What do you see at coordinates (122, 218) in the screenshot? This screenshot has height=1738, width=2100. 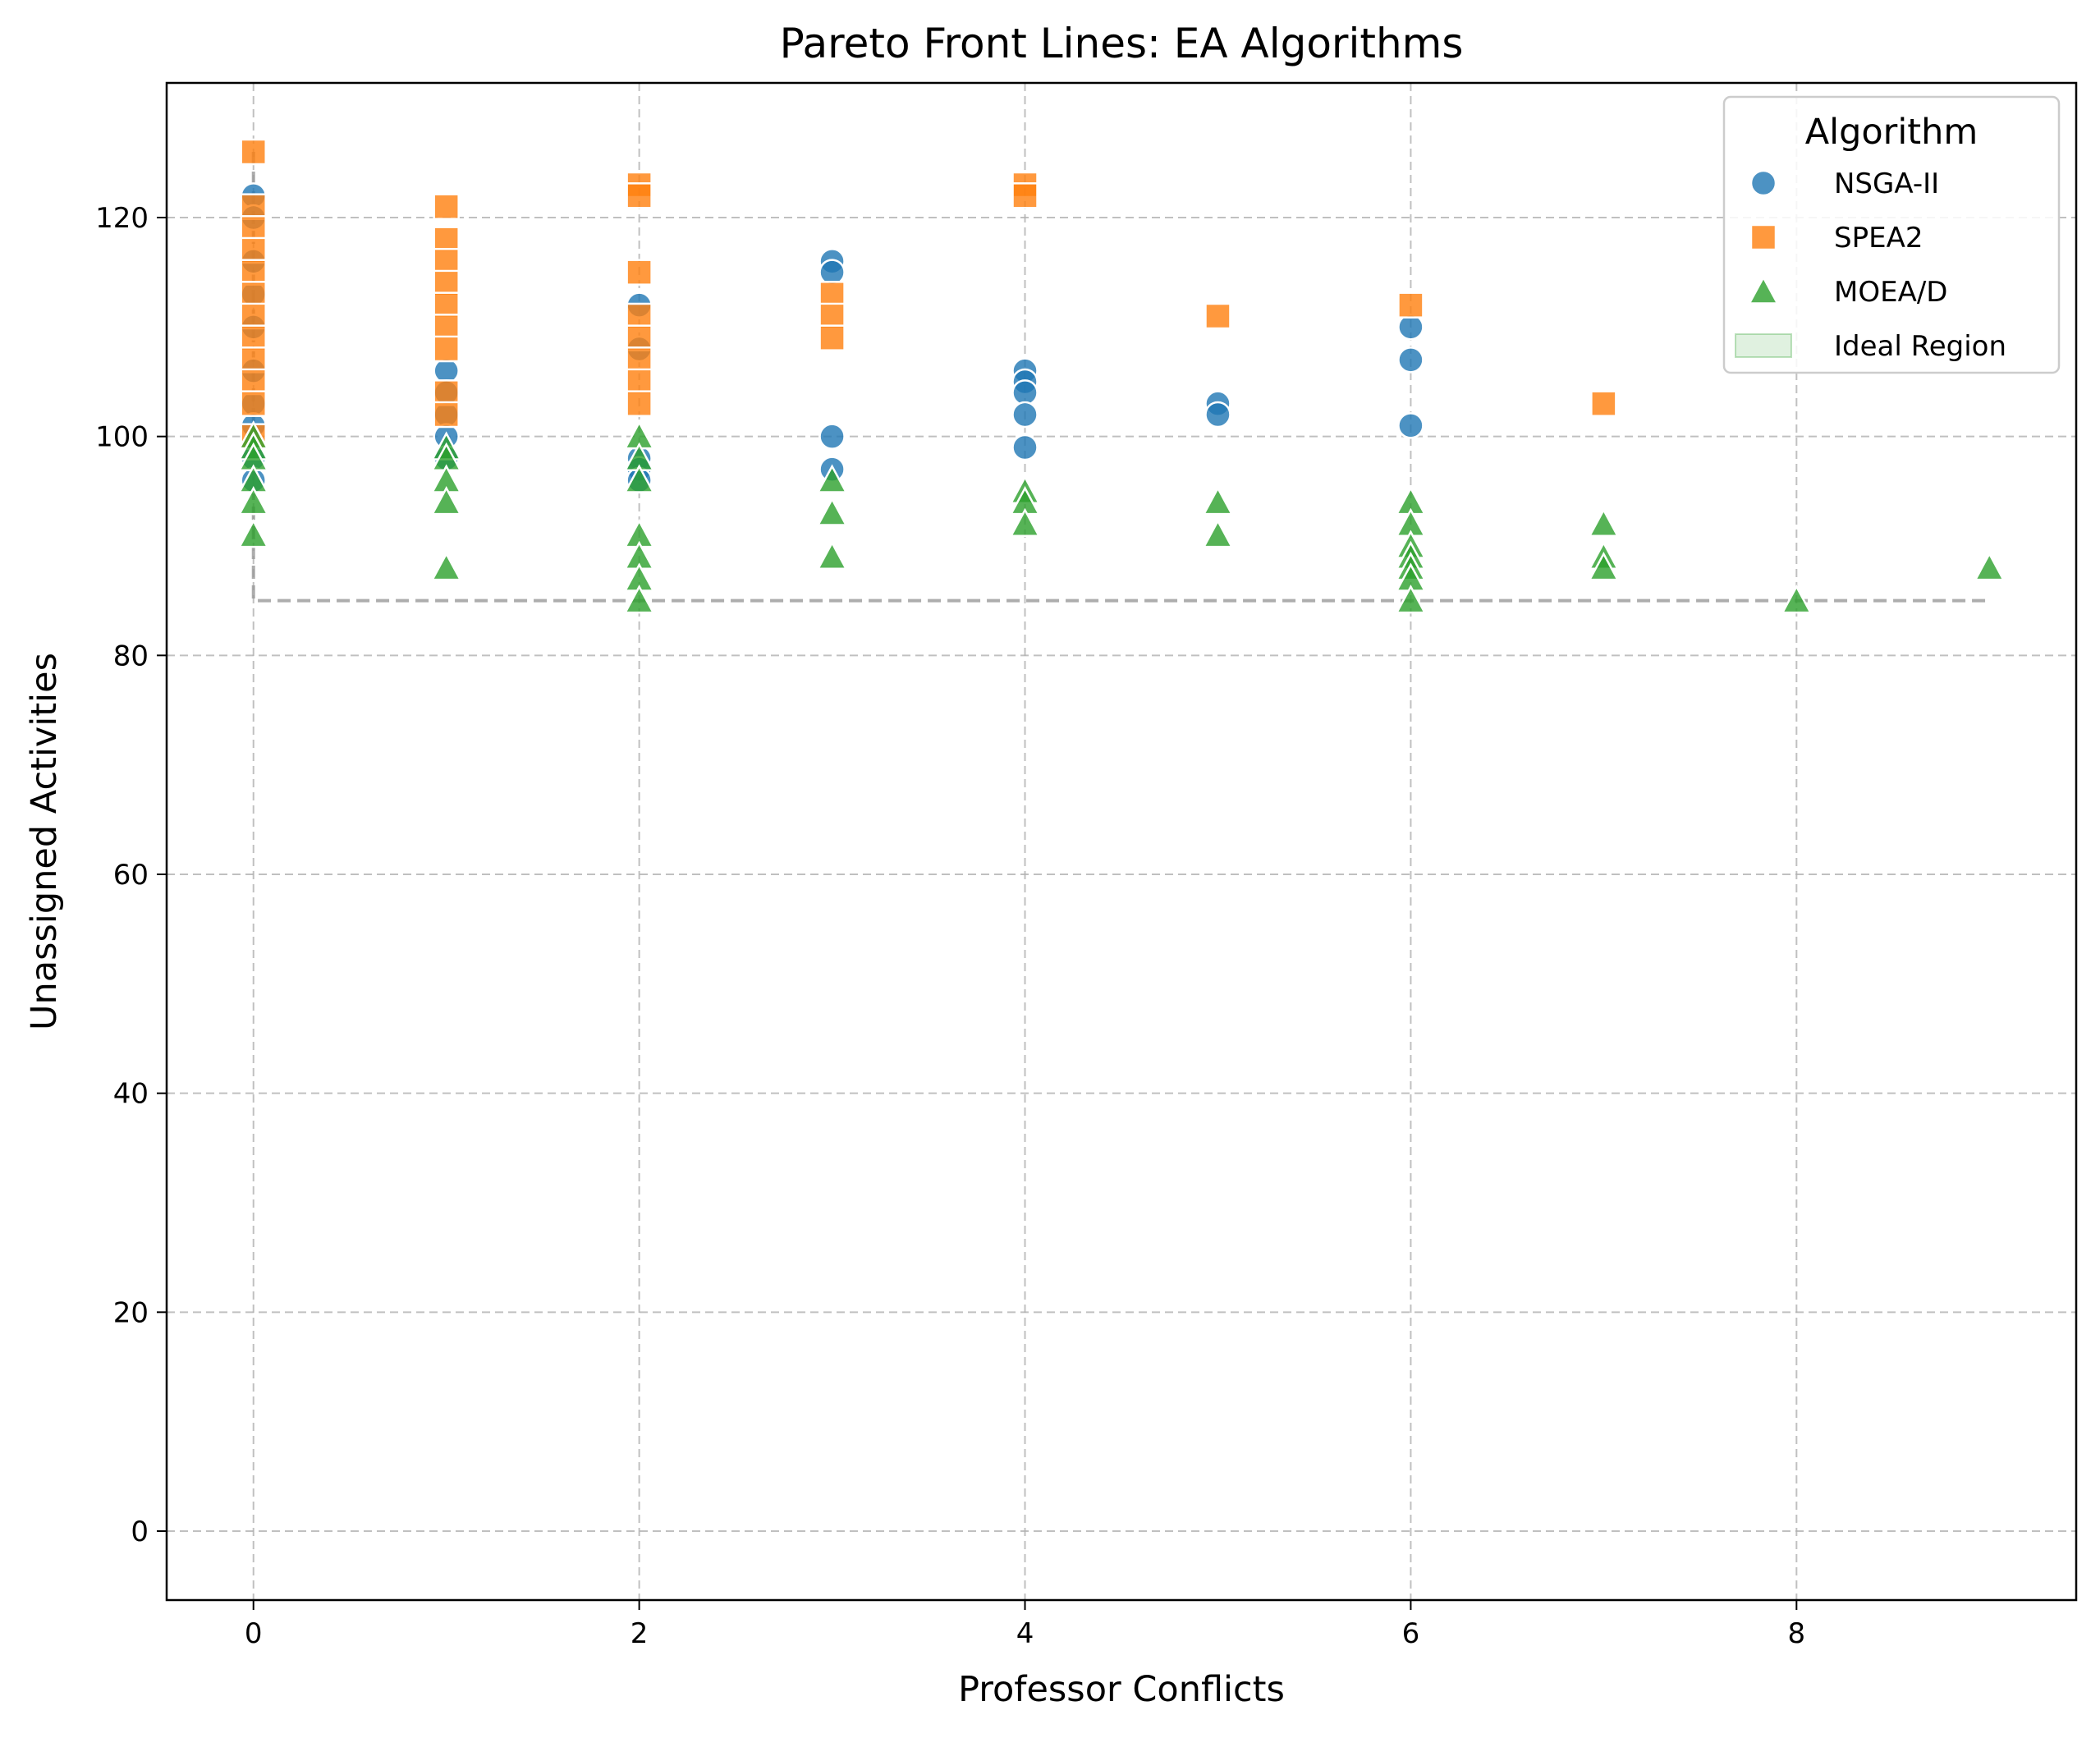 I see `y-tick-label: 120` at bounding box center [122, 218].